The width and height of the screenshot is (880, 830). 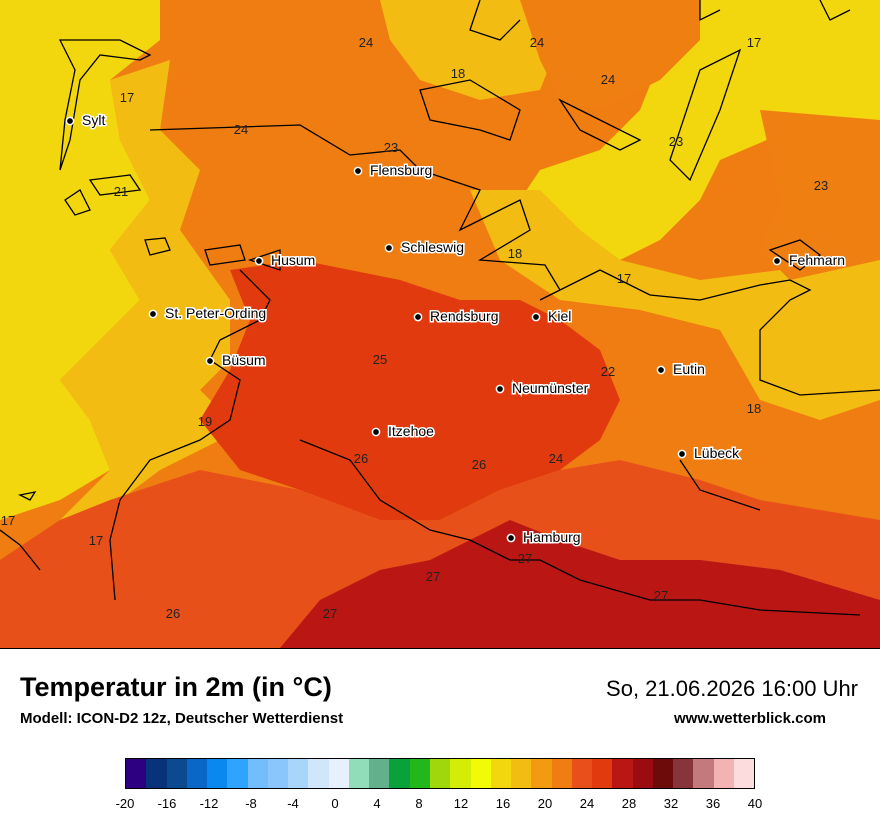 I want to click on city-marker-flensburg: Flensburg, so click(x=393, y=170).